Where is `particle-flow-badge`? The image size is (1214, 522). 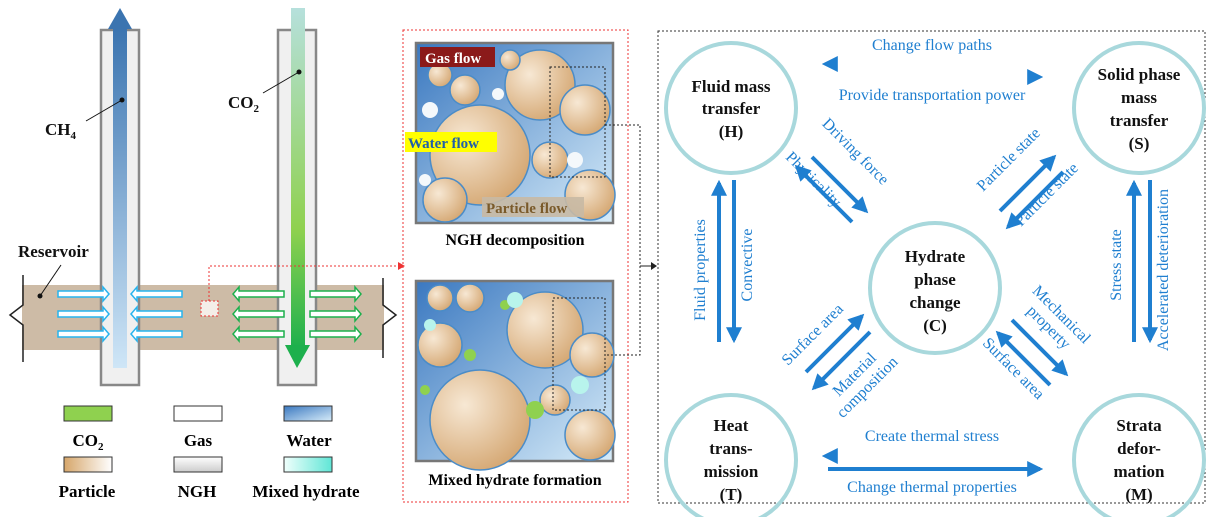 particle-flow-badge is located at coordinates (533, 207).